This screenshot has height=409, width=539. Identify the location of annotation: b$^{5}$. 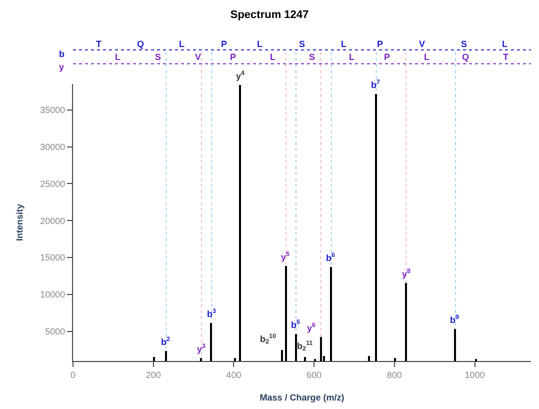
(295, 324).